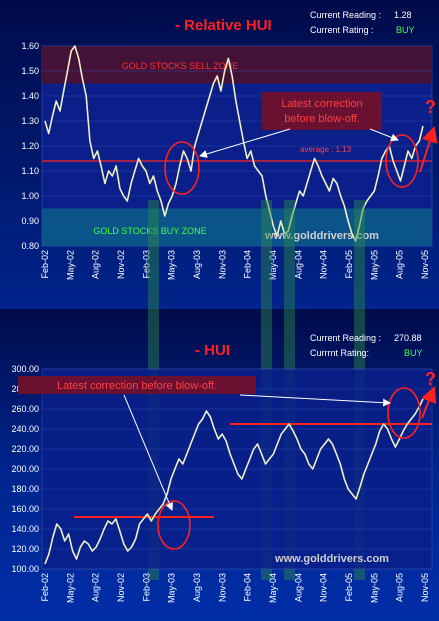 This screenshot has width=439, height=621. I want to click on y-tick-label: 1.30, so click(30, 121).